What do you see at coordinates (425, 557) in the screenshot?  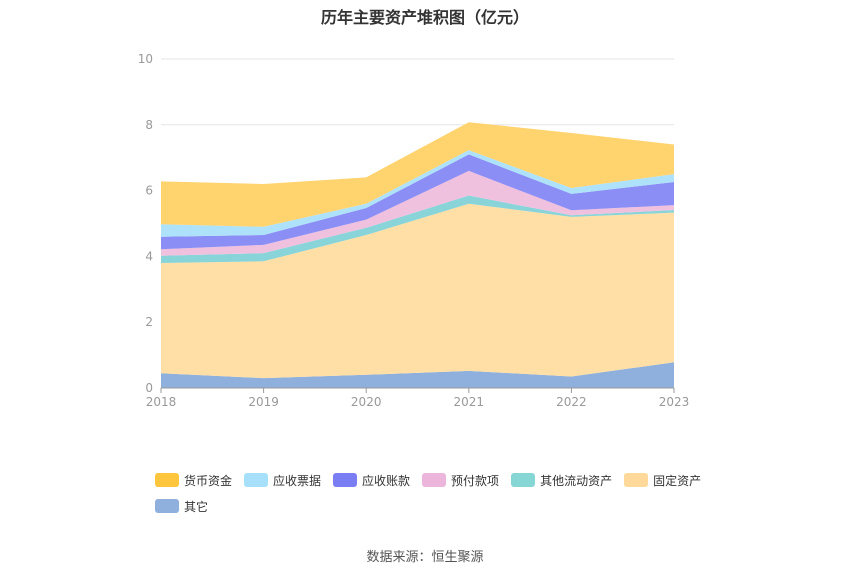 I see `data-source: 数据来源：恒生聚源` at bounding box center [425, 557].